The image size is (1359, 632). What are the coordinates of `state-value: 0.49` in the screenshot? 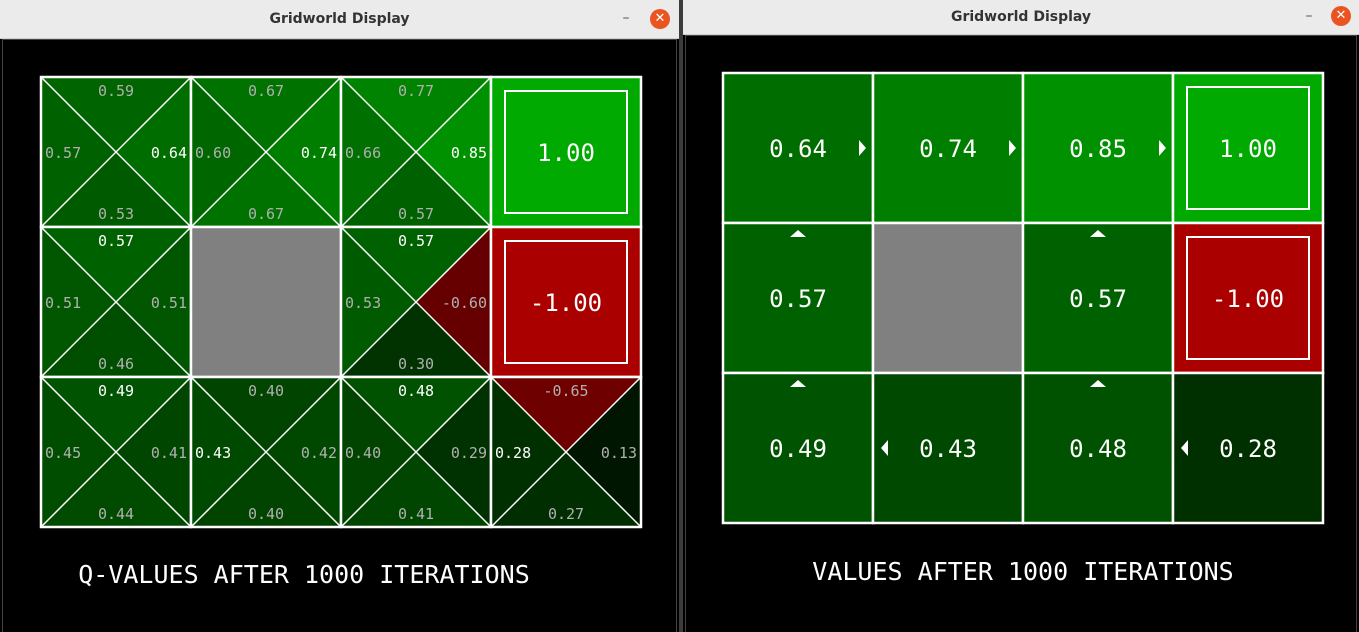 It's located at (798, 449).